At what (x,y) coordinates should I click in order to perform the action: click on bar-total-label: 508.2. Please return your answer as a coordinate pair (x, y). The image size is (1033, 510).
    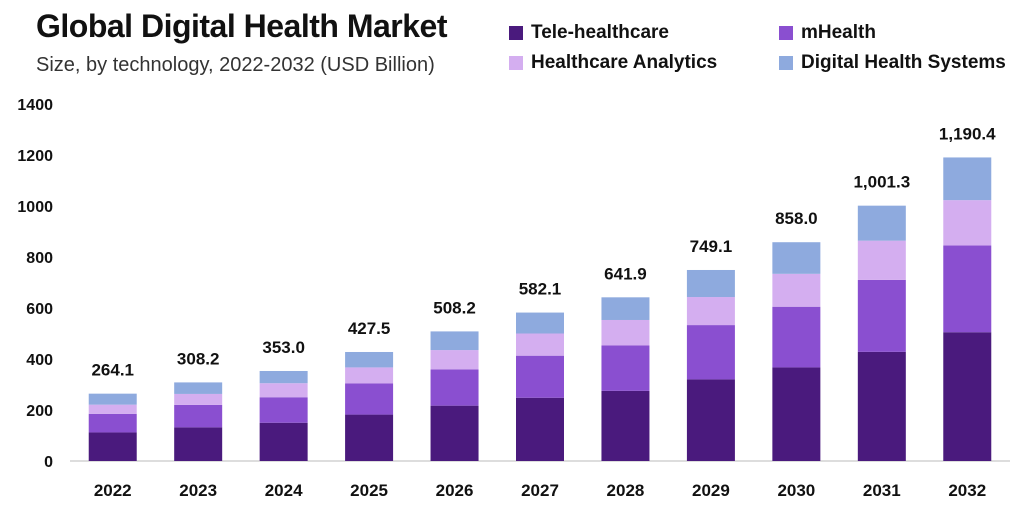
    Looking at the image, I should click on (454, 307).